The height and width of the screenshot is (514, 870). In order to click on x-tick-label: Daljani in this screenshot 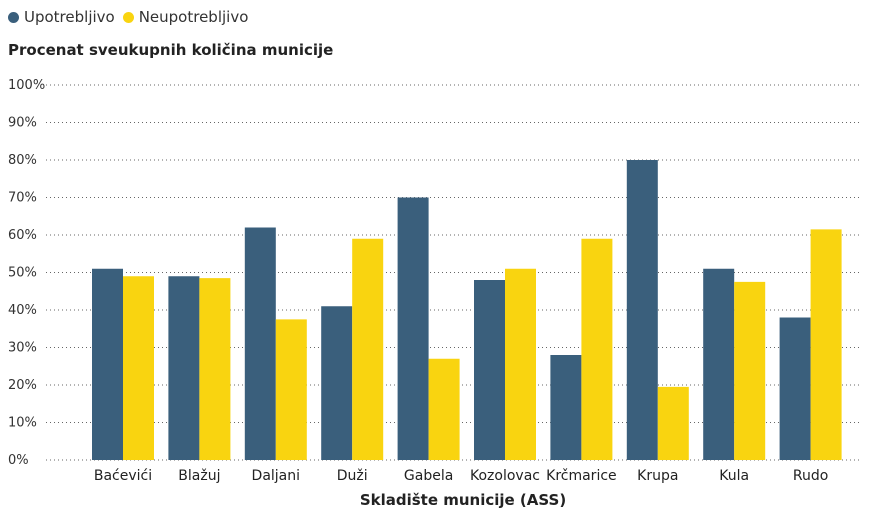, I will do `click(276, 476)`.